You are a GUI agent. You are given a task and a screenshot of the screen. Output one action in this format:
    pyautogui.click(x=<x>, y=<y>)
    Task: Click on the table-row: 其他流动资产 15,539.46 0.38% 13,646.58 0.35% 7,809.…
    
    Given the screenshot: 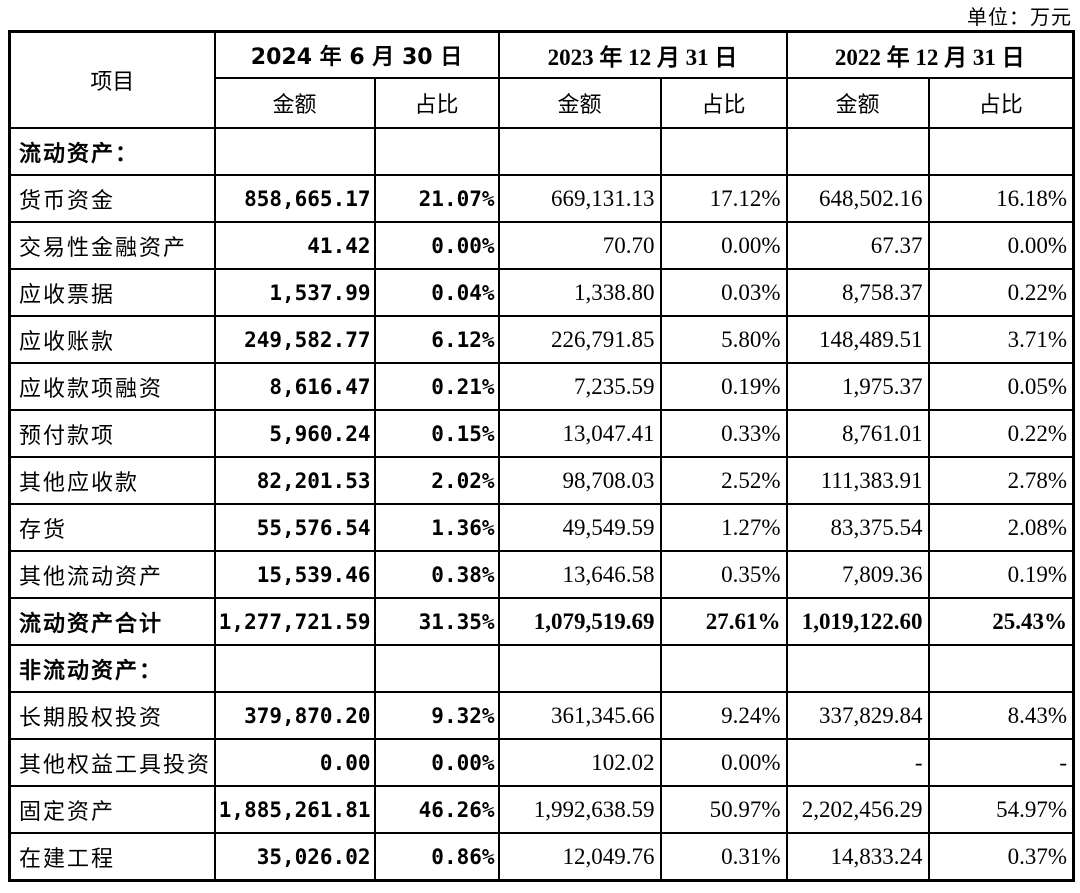 What is the action you would take?
    pyautogui.click(x=541, y=574)
    